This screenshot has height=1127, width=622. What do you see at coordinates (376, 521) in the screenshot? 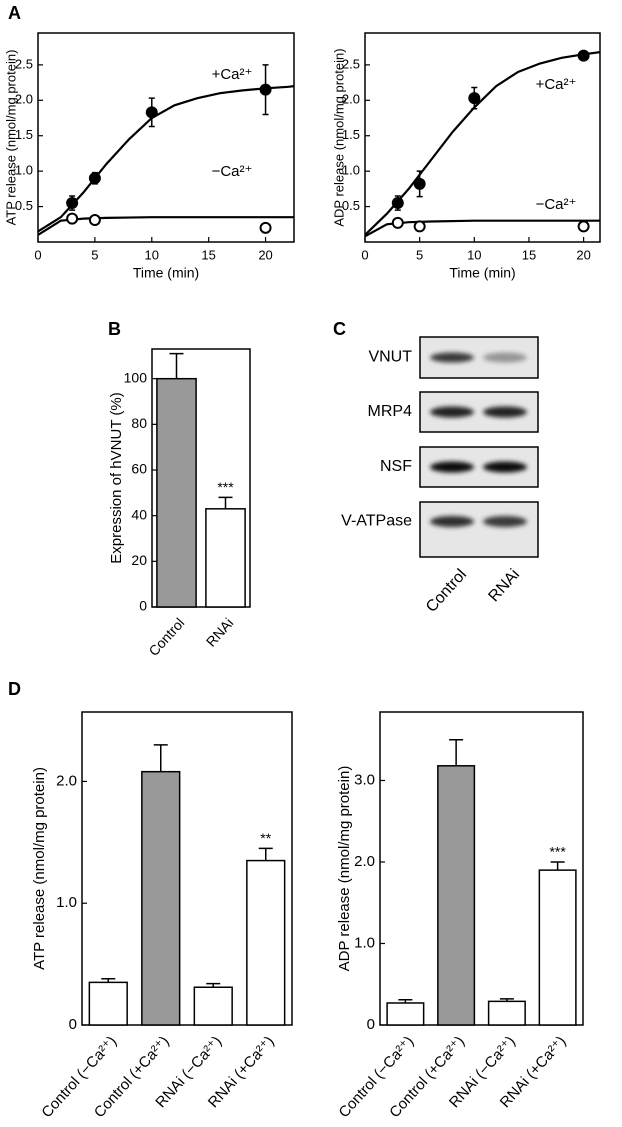
I see `blot-row-label: V-ATPase` at bounding box center [376, 521].